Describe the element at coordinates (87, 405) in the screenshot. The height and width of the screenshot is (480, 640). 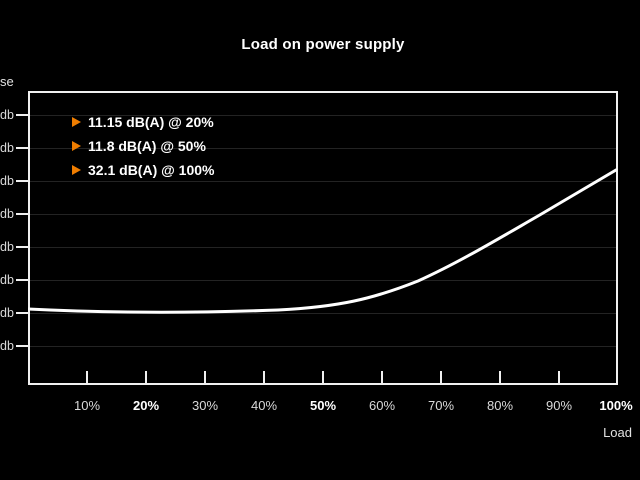
I see `x-tick-label-10: 10%` at that location.